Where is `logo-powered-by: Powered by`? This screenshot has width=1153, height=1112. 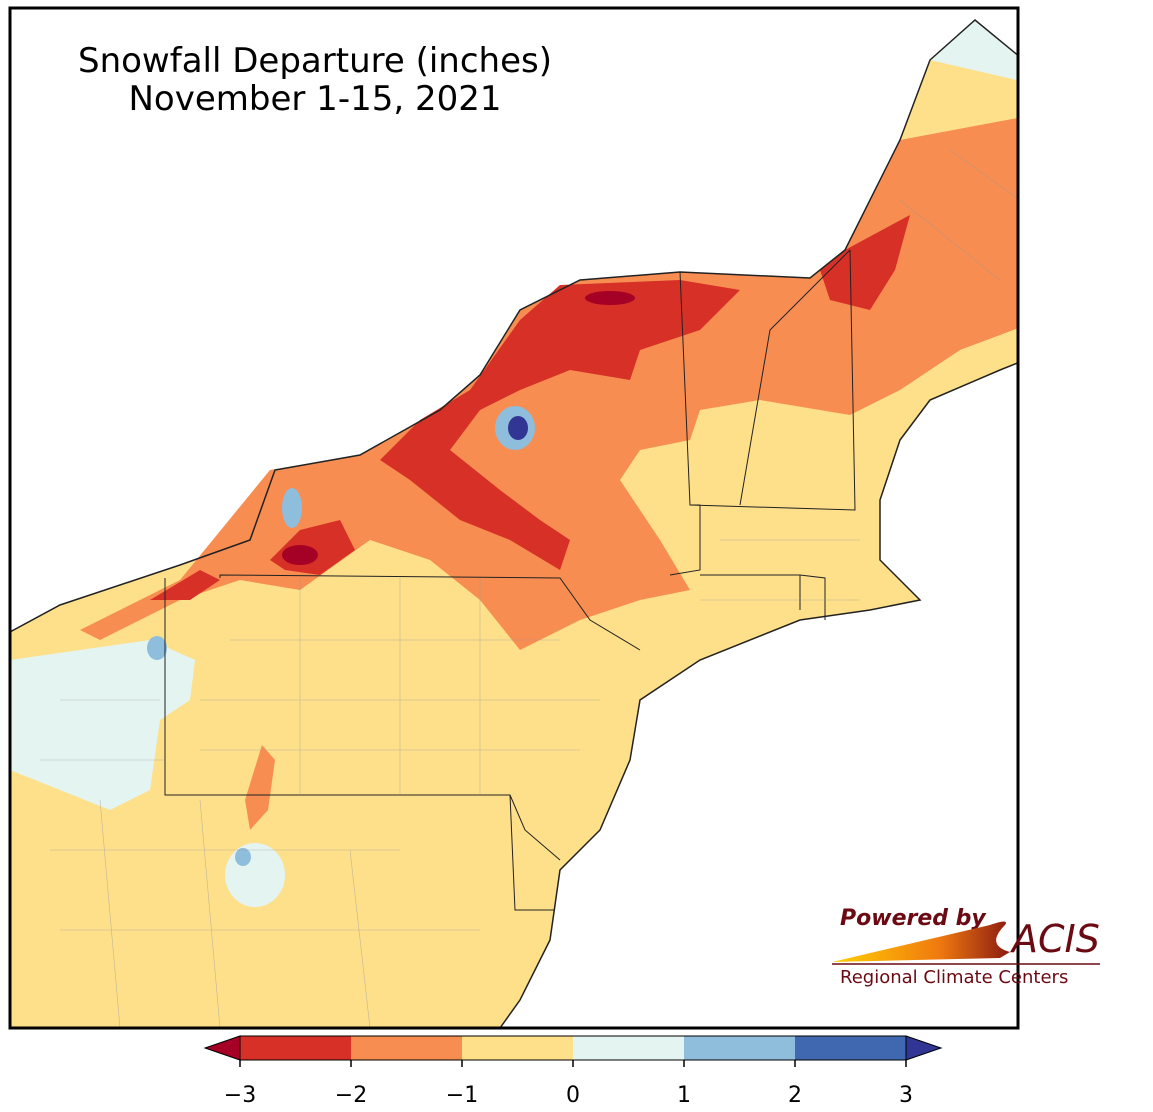 logo-powered-by: Powered by is located at coordinates (913, 918).